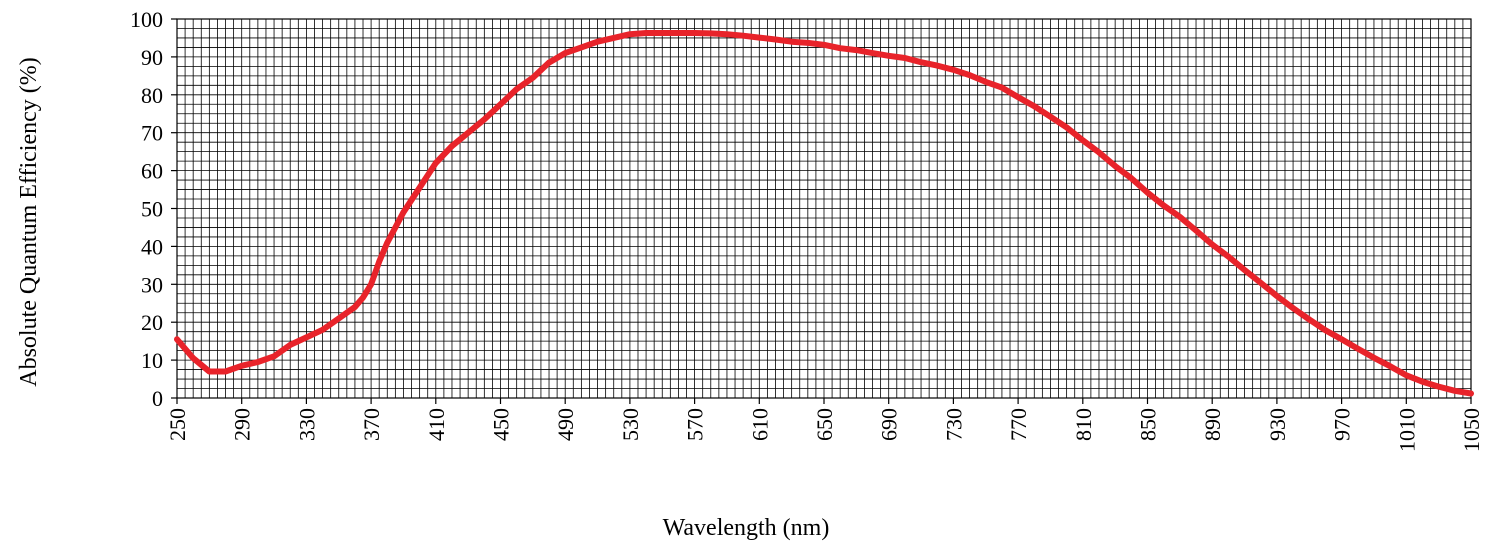  I want to click on x-tick-label: 250, so click(177, 424).